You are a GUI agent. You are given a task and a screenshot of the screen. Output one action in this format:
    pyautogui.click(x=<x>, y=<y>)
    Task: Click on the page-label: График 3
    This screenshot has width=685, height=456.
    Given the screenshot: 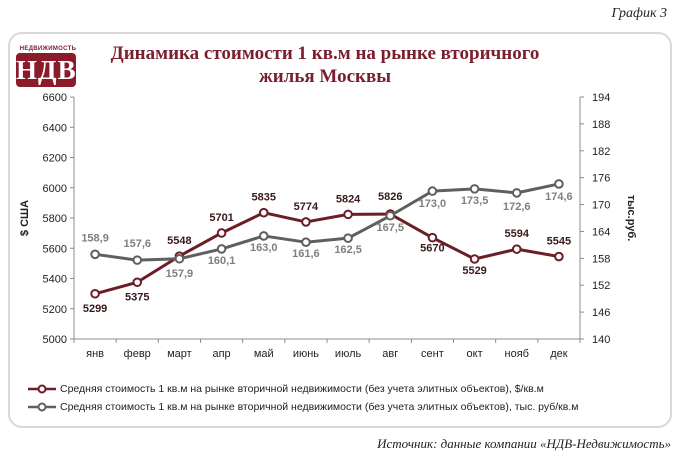 What is the action you would take?
    pyautogui.click(x=639, y=13)
    